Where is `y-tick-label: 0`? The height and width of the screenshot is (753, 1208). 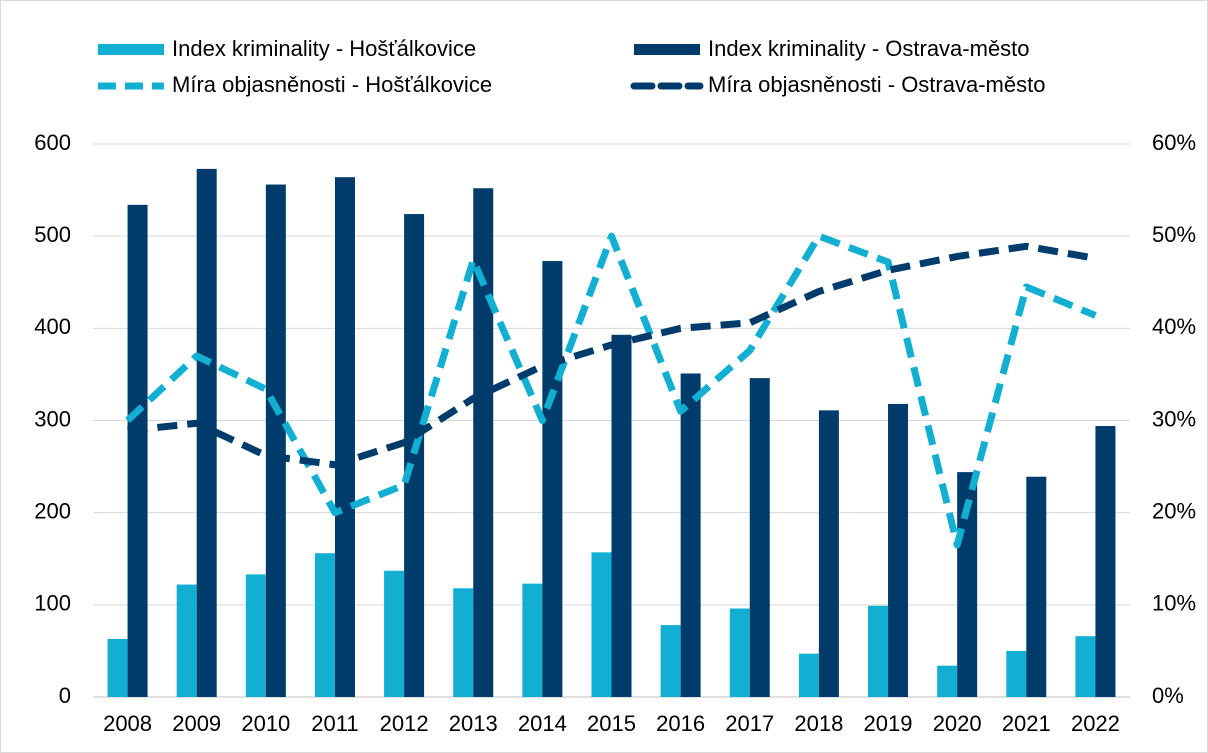
y-tick-label: 0 is located at coordinates (65, 695).